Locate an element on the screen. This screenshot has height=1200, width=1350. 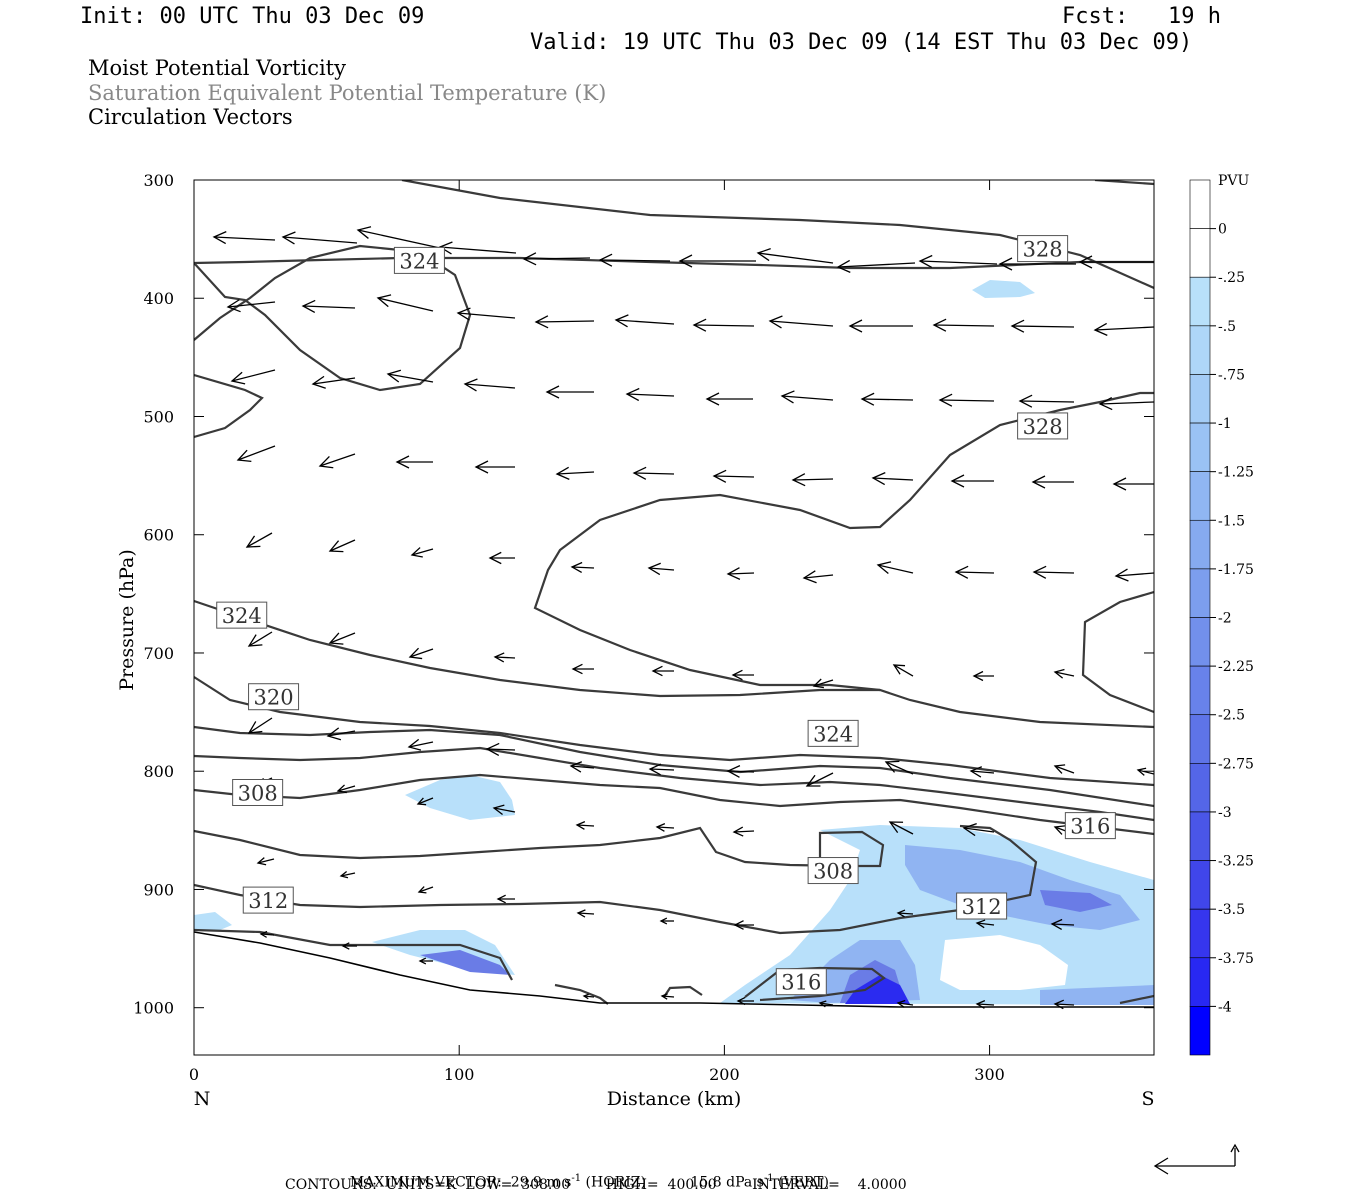
colorbar-label: -3.75 is located at coordinates (1236, 959).